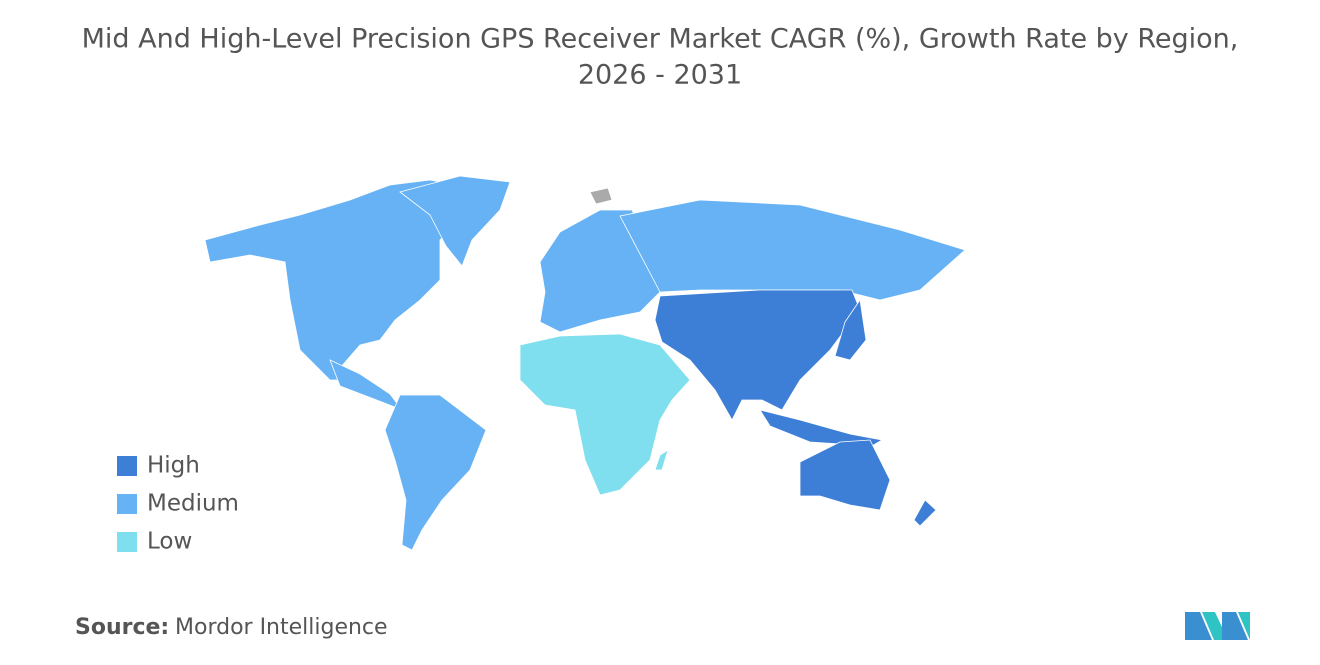  I want to click on south-america, so click(435, 472).